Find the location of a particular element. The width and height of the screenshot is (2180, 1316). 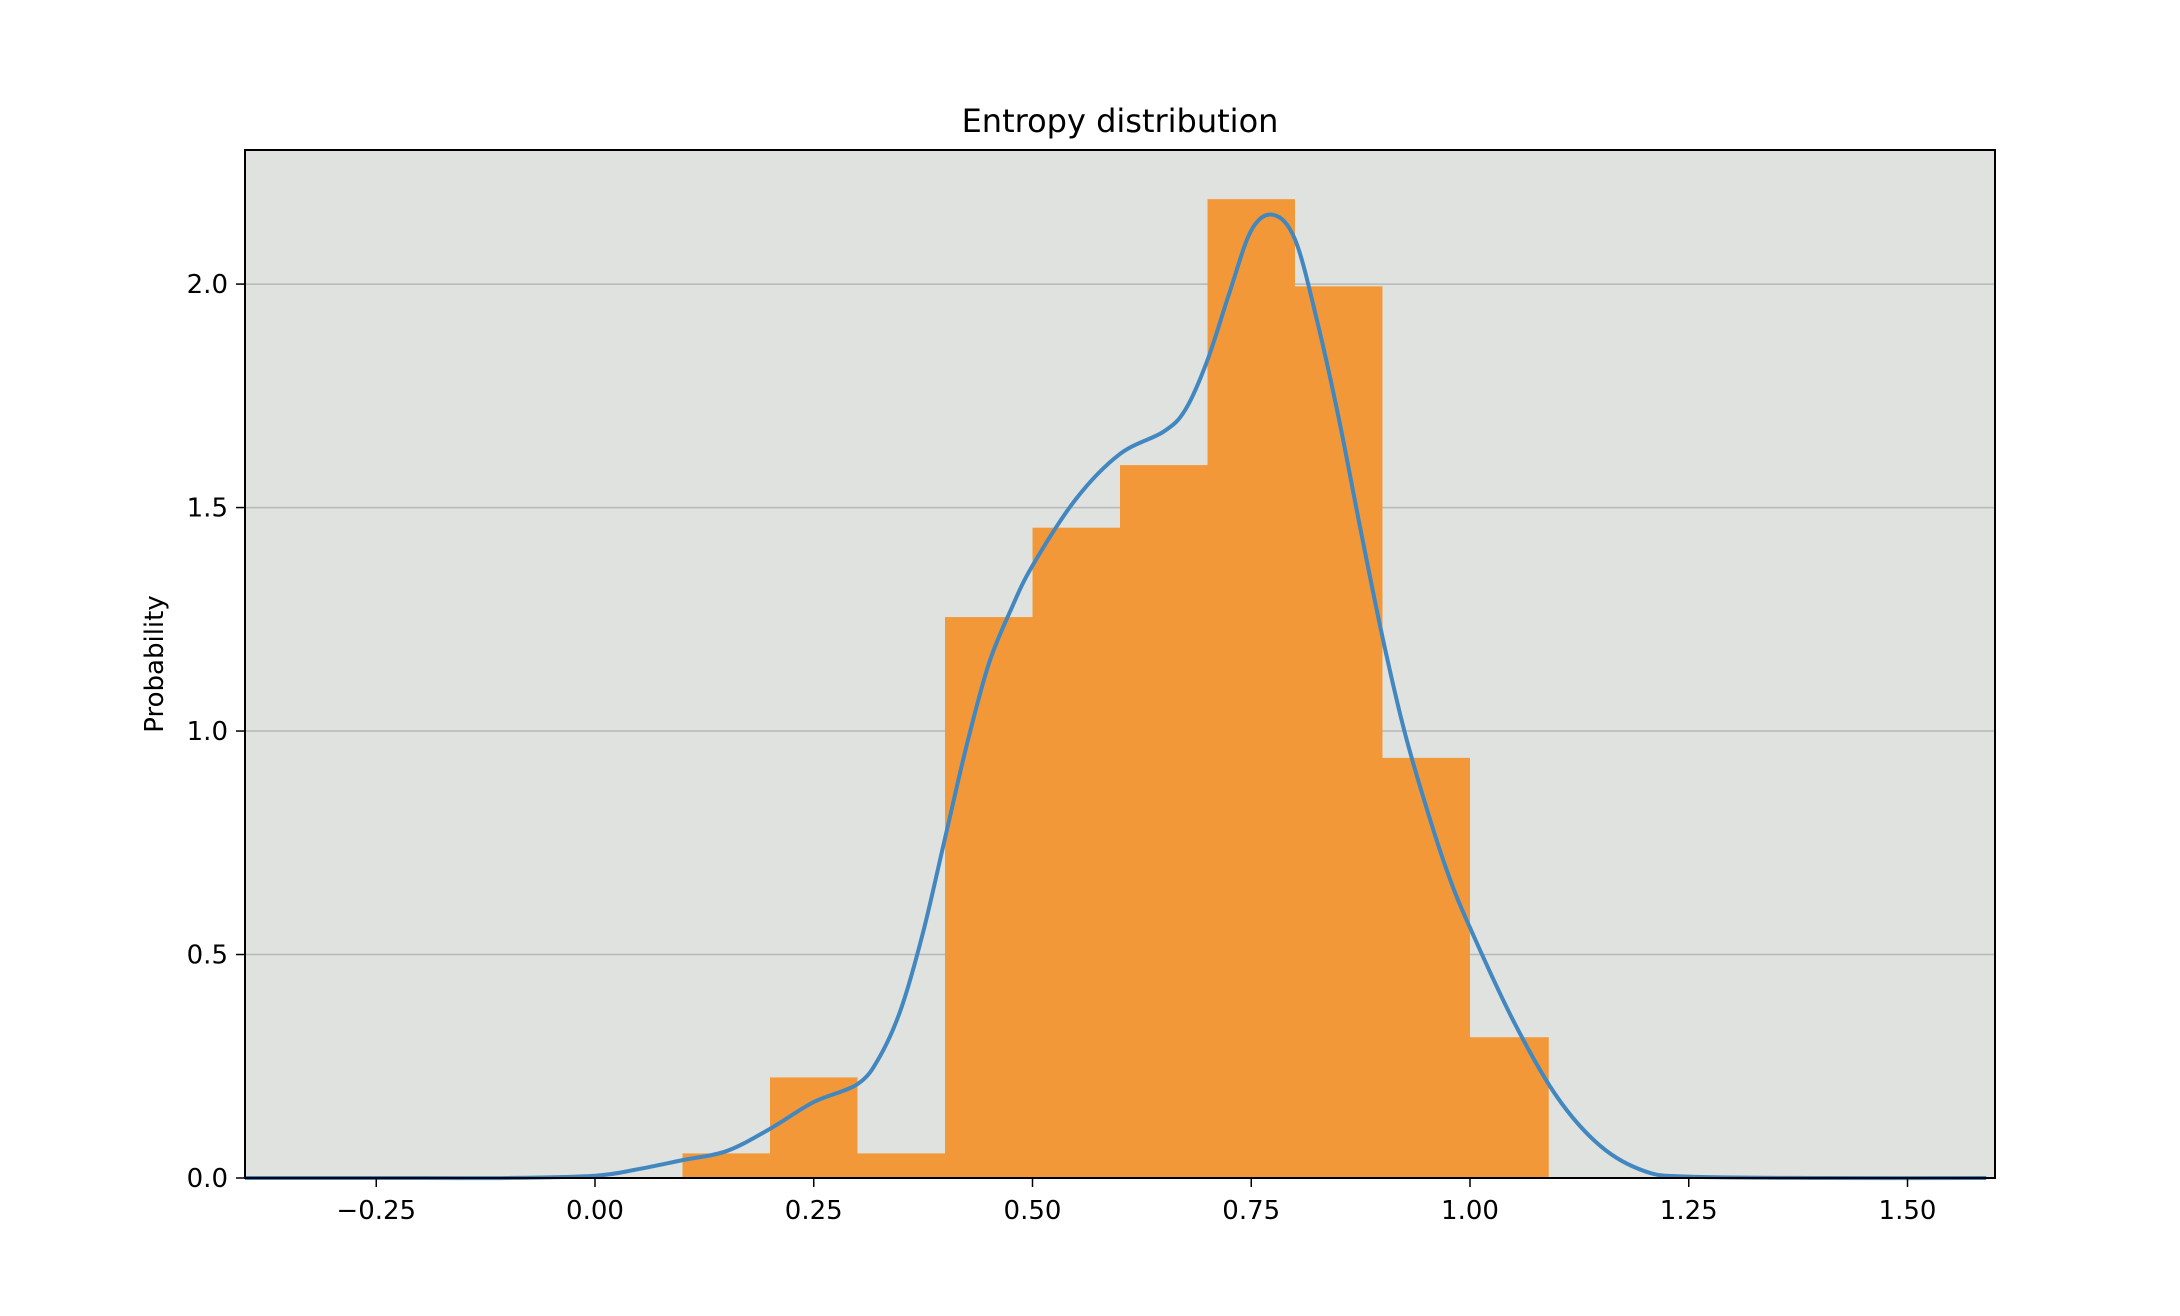

x-tick-label: 0.00 is located at coordinates (595, 1211).